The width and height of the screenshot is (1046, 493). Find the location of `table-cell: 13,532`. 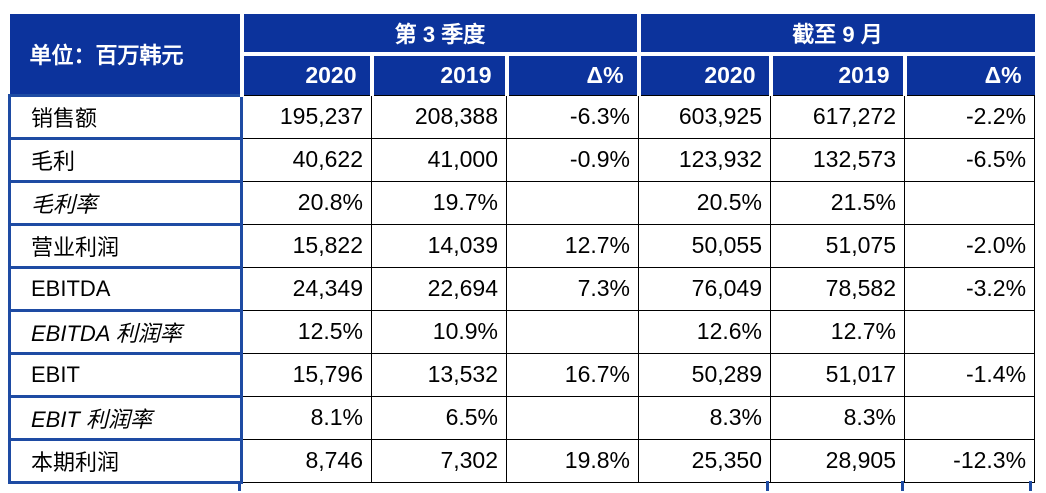

table-cell: 13,532 is located at coordinates (439, 374).